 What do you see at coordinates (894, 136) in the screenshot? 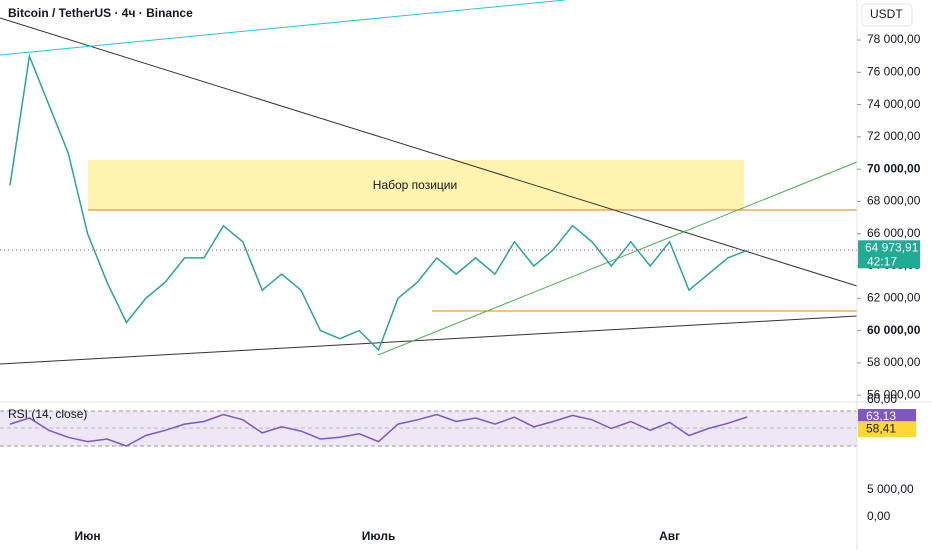
I see `y-tick-label: 72 000,00` at bounding box center [894, 136].